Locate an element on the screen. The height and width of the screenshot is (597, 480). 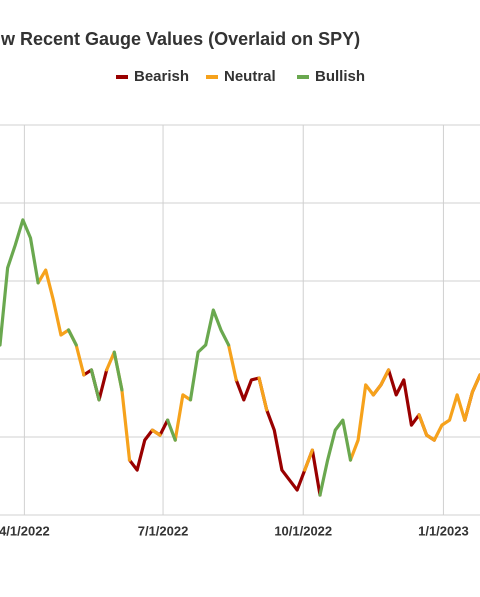
x-tick-label: 4/1/2022 is located at coordinates (25, 530).